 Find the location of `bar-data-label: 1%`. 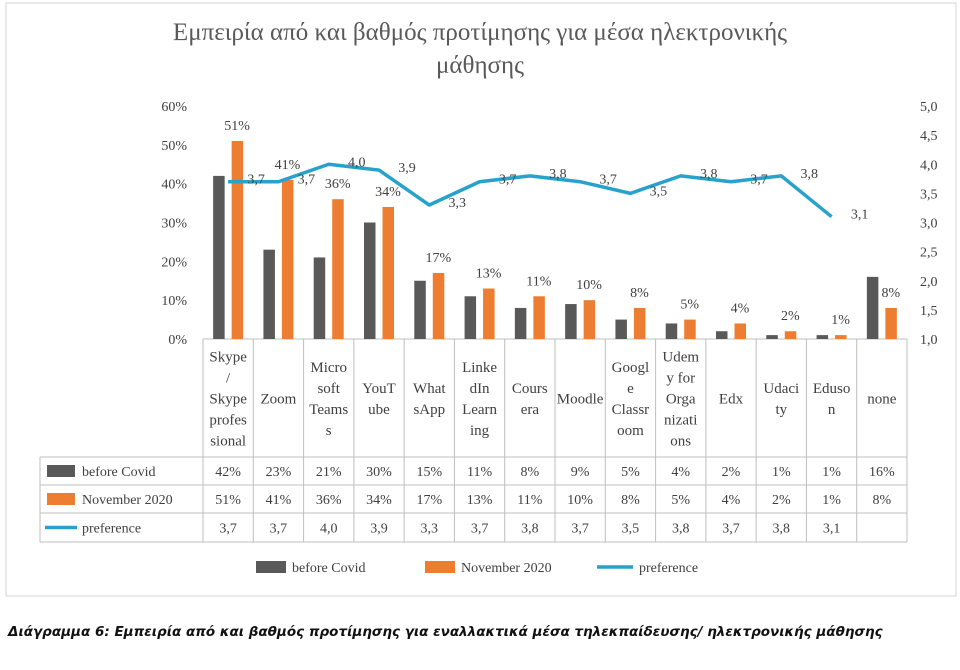

bar-data-label: 1% is located at coordinates (840, 320).